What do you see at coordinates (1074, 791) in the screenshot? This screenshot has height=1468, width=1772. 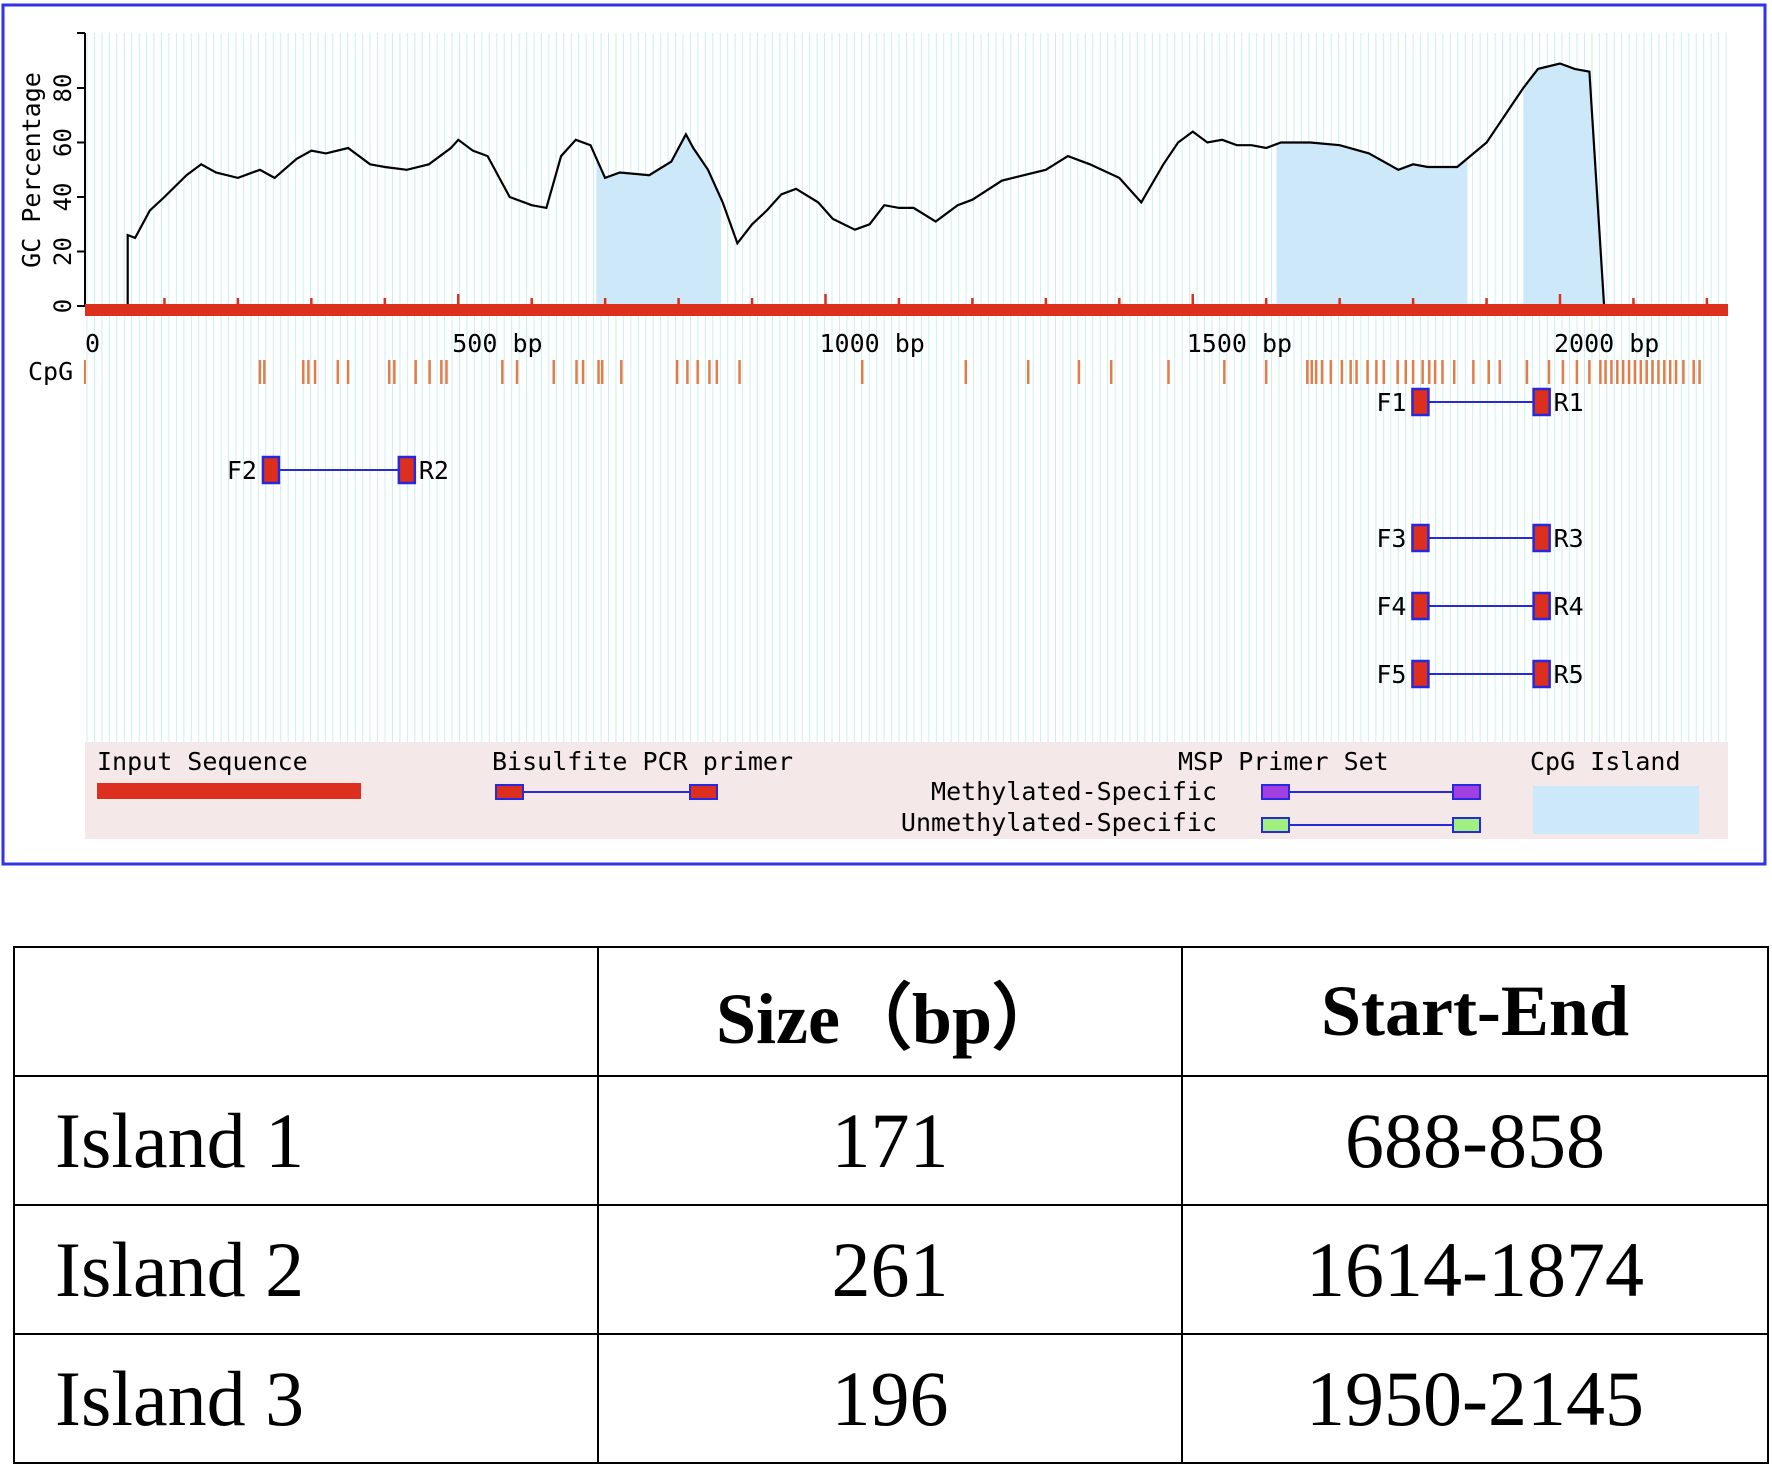 I see `legend-methylated-label: Methylated-Specific` at bounding box center [1074, 791].